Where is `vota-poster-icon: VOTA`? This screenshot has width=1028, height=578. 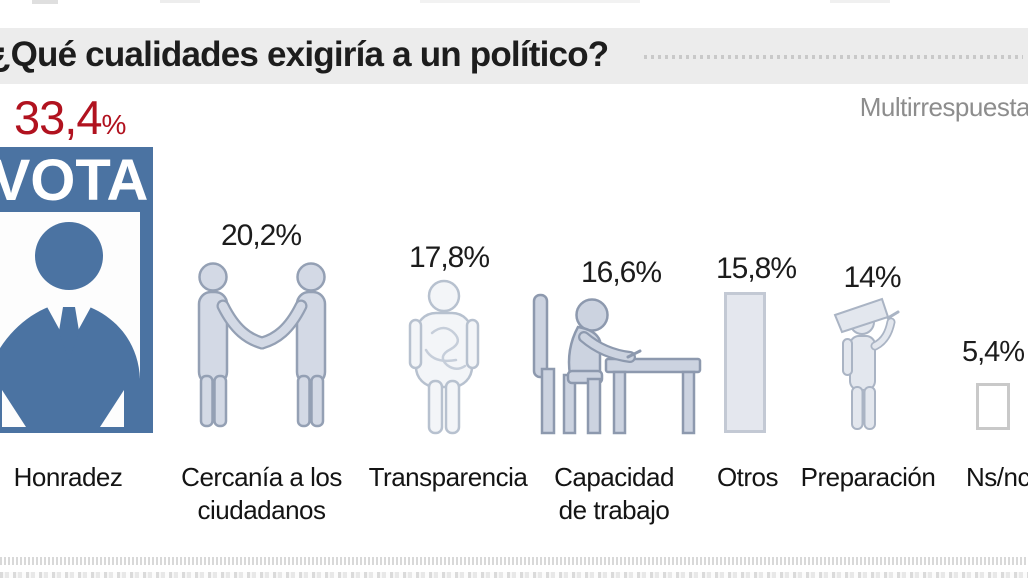
vota-poster-icon: VOTA is located at coordinates (76, 290).